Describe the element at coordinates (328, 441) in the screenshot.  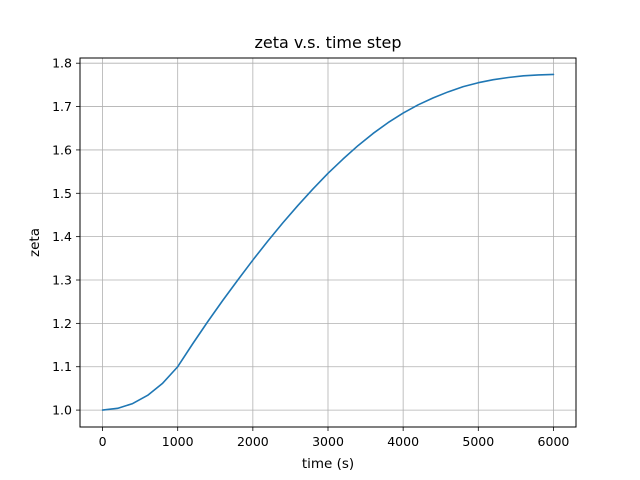
I see `x-tick-label: 3000` at that location.